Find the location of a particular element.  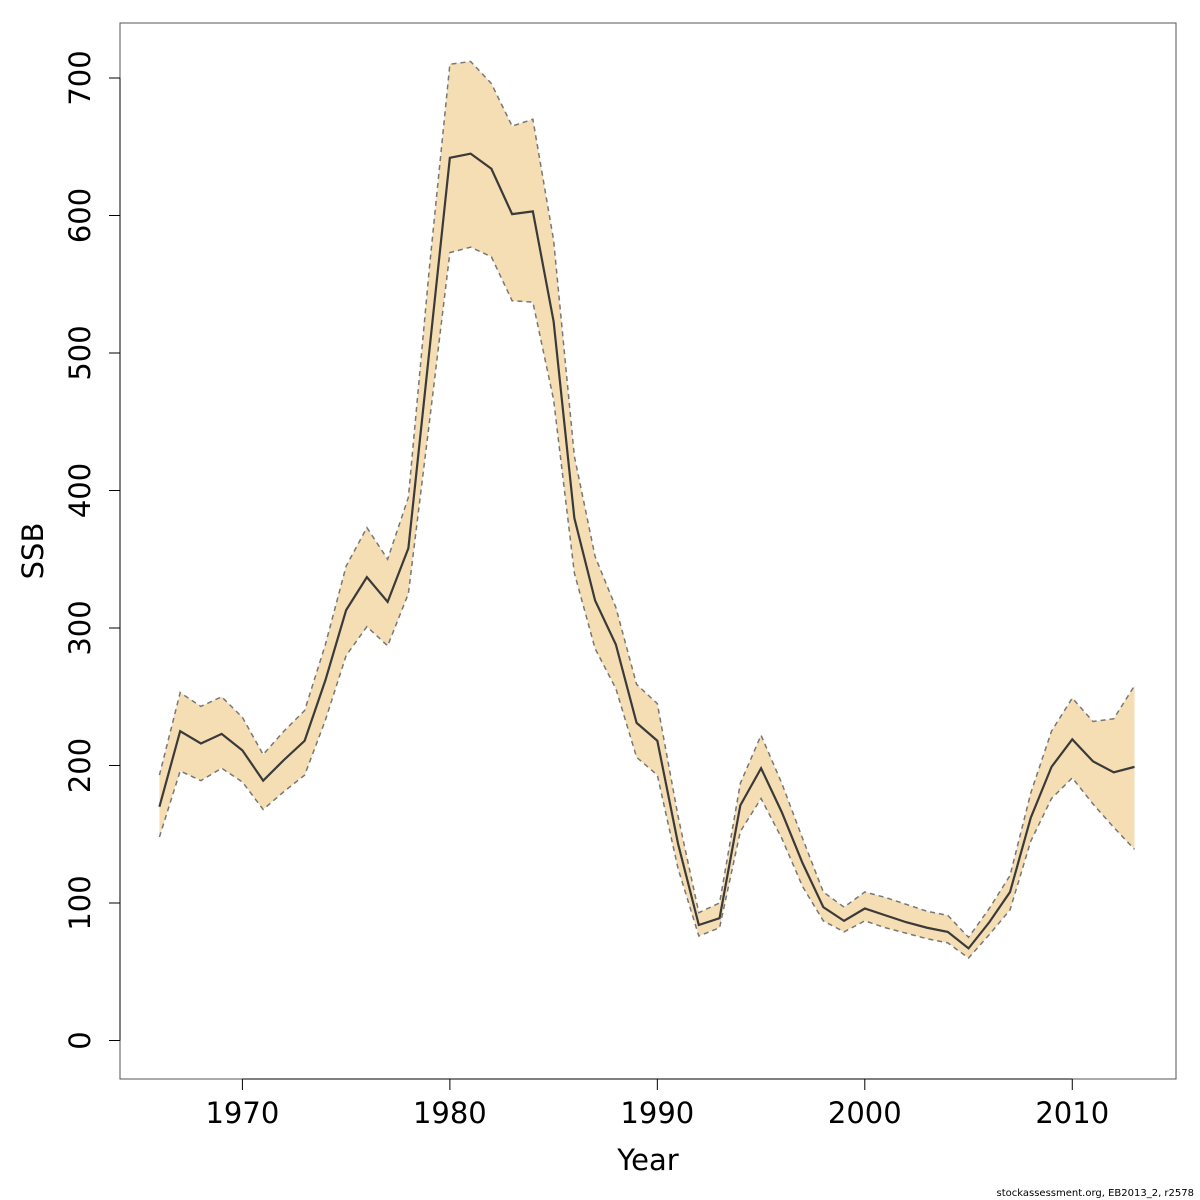

x-tick-label: 2010 is located at coordinates (1072, 1113).